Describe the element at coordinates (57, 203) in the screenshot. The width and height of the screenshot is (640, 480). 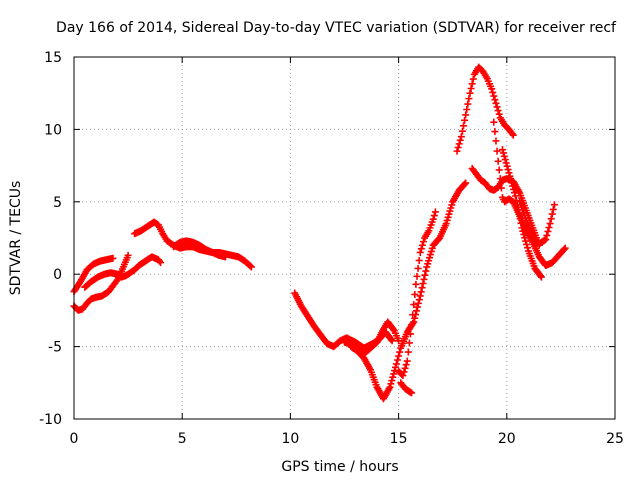
I see `y-tick-label: 5` at that location.